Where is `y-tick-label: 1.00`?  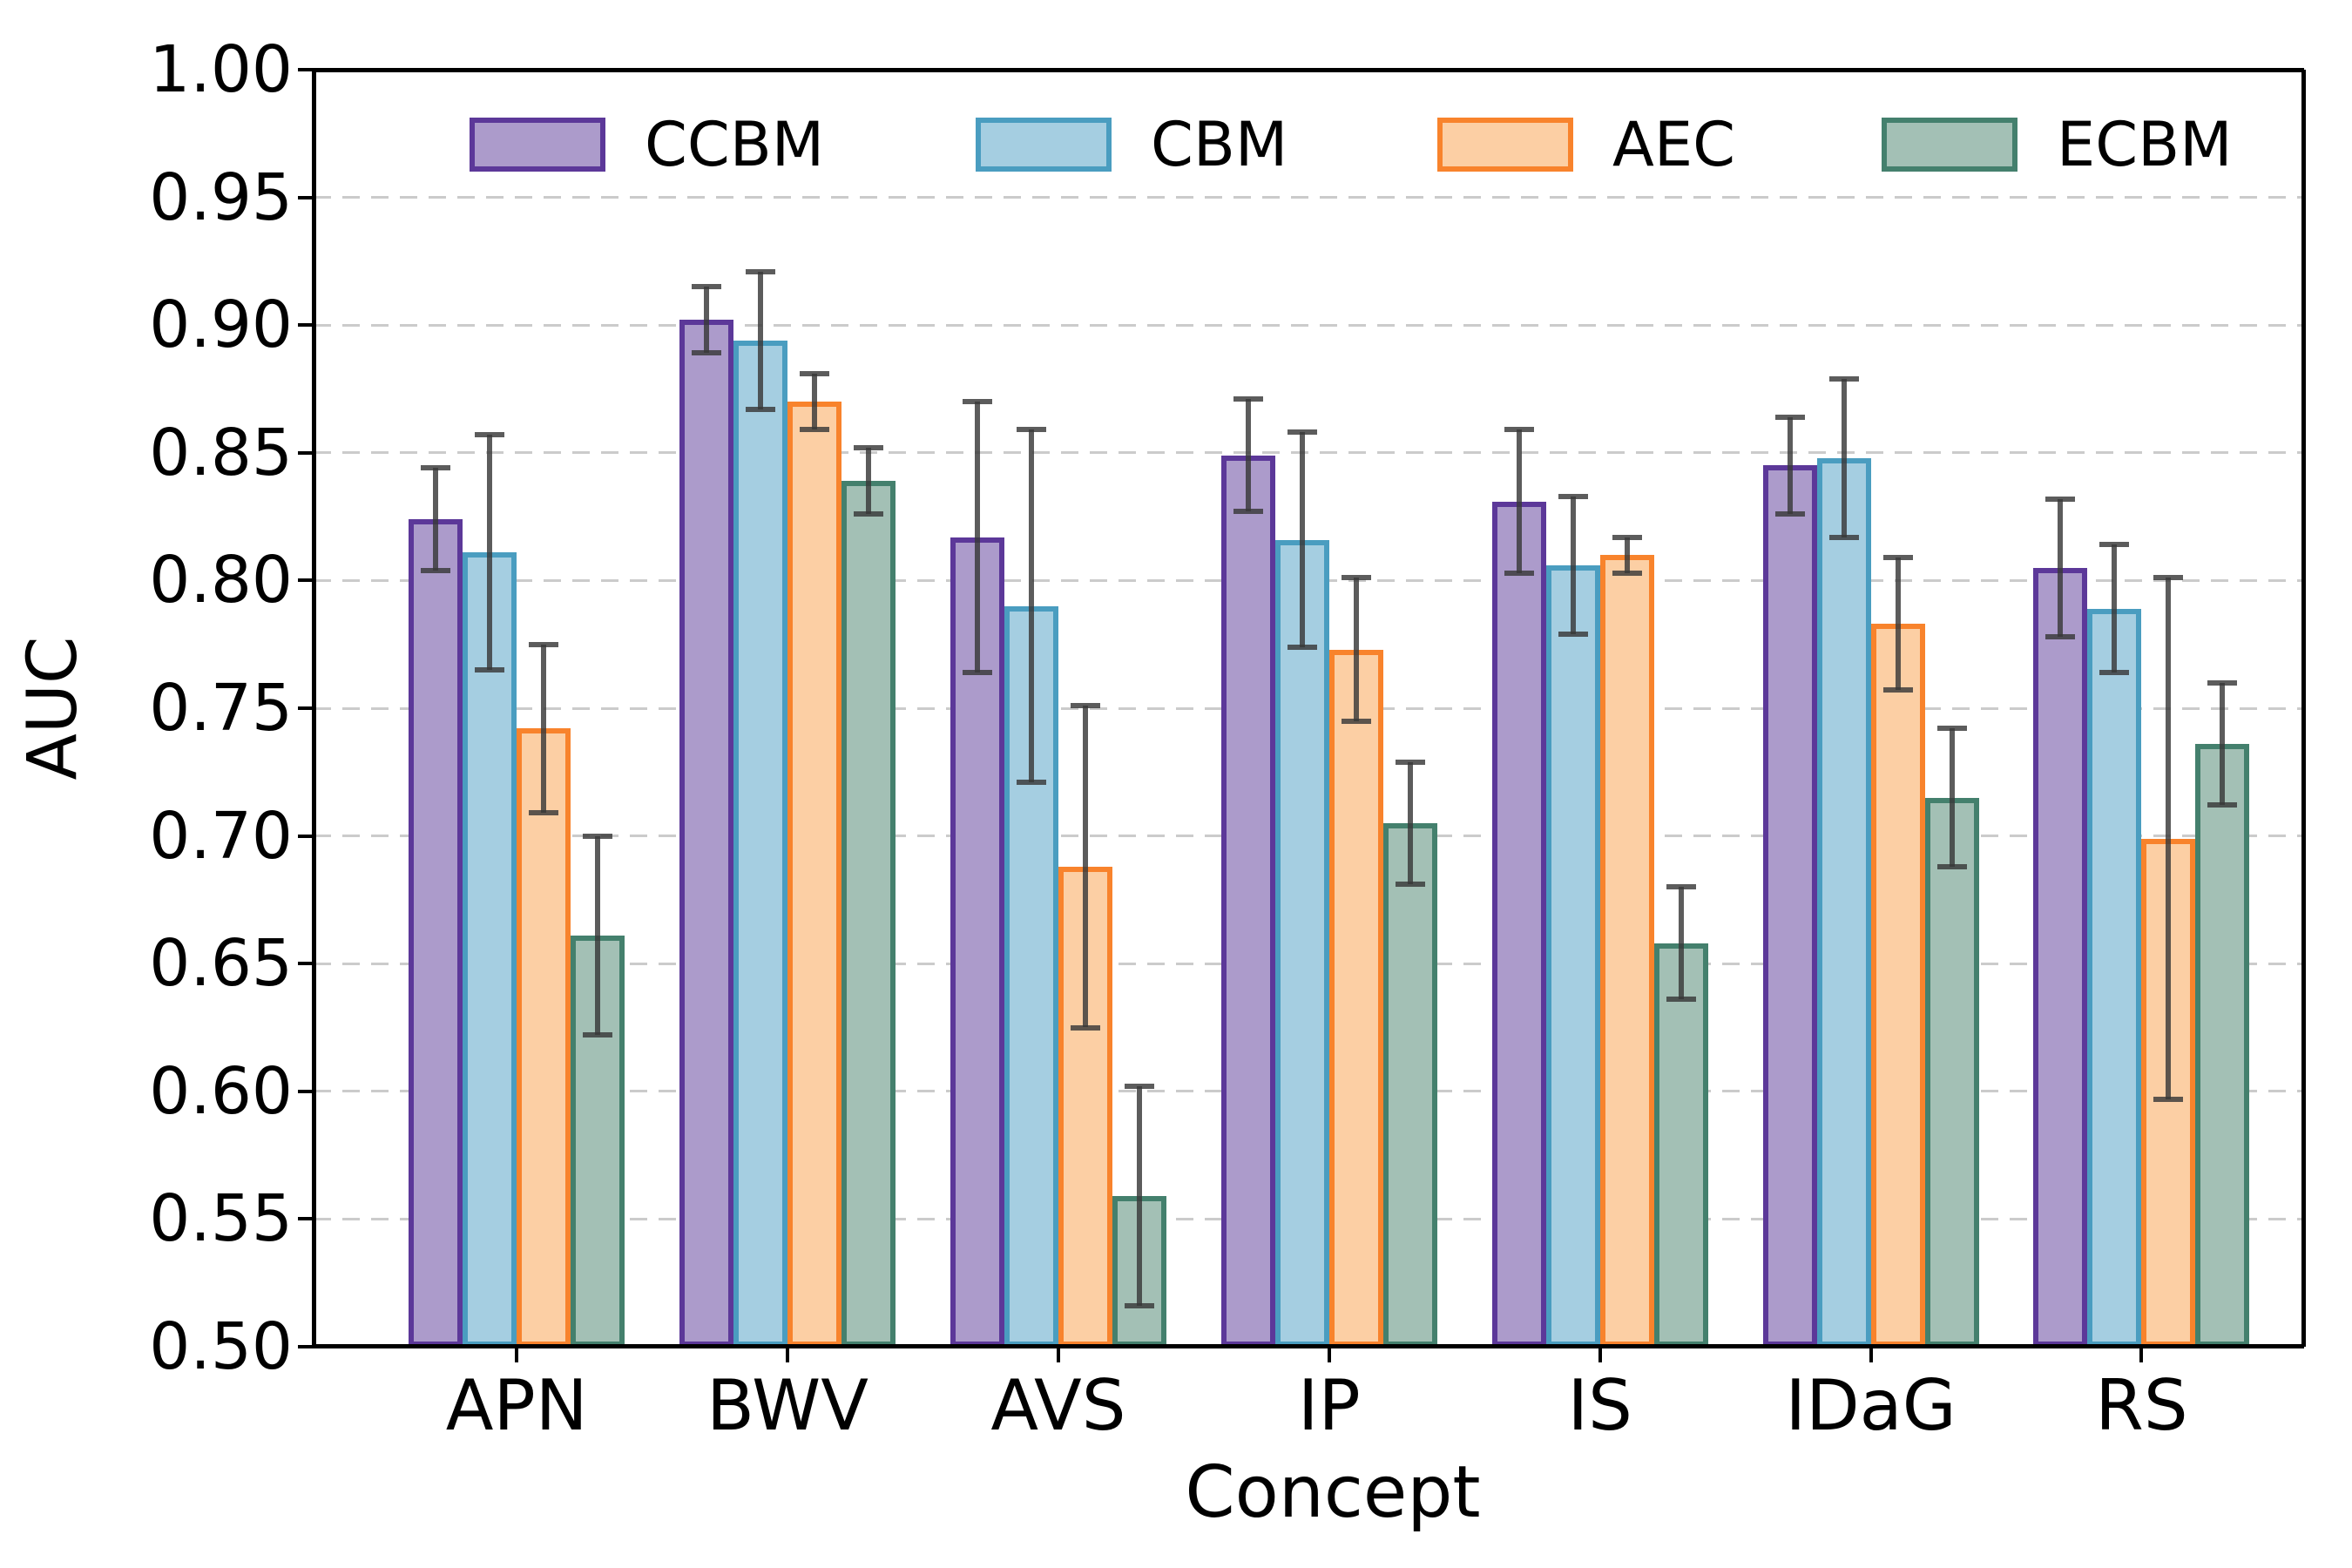 y-tick-label: 1.00 is located at coordinates (221, 69).